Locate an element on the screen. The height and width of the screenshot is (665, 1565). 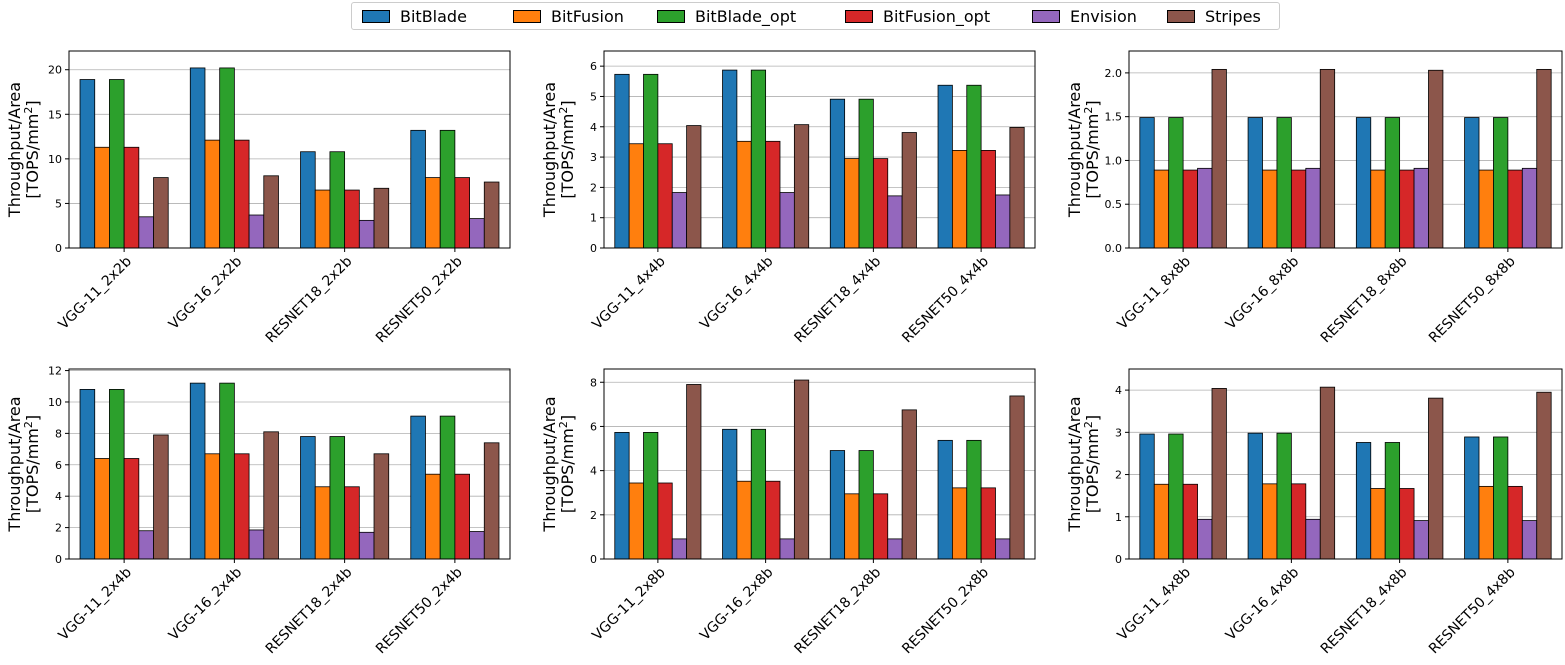
legend-label-stripes: Stripes is located at coordinates (1233, 16).